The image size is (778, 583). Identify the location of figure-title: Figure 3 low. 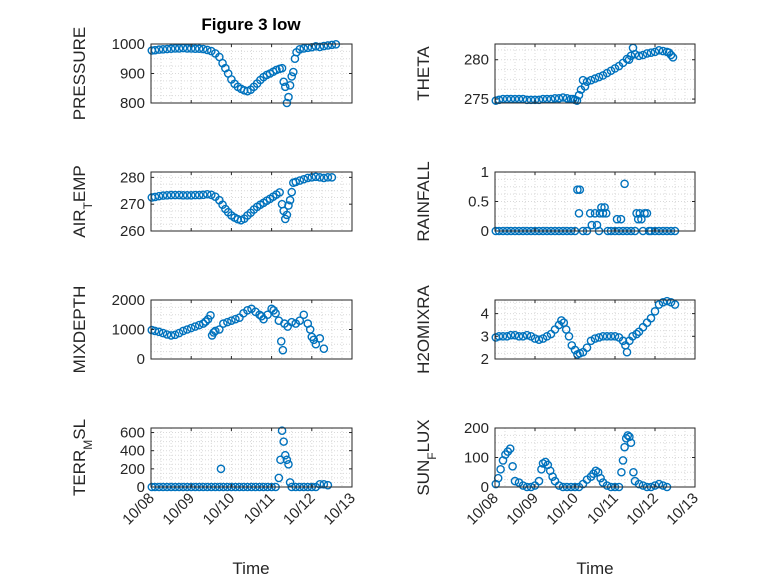
(251, 24).